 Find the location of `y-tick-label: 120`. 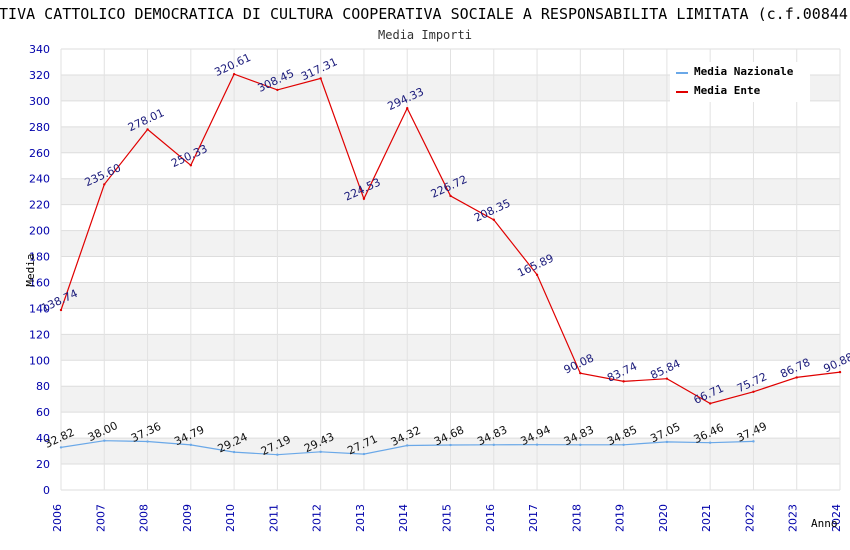

y-tick-label: 120 is located at coordinates (39, 334).